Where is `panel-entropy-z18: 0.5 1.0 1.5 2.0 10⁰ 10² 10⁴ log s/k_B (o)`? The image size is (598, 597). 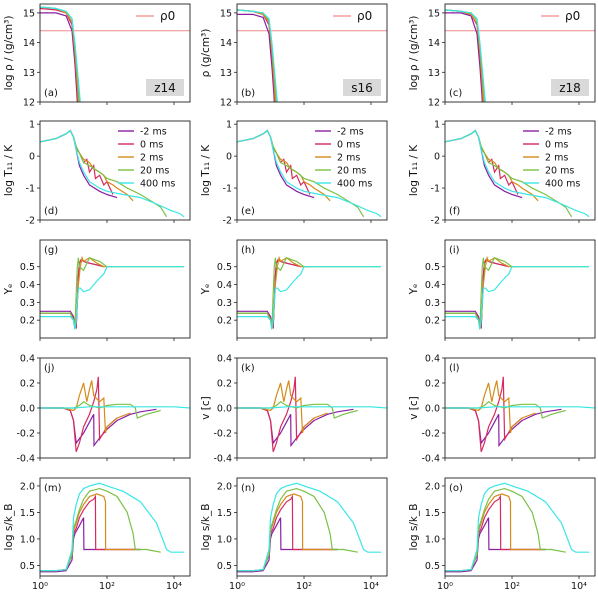
panel-entropy-z18: 0.5 1.0 1.5 2.0 10⁰ 10² 10⁴ log s/k_B (o) is located at coordinates (502, 534).